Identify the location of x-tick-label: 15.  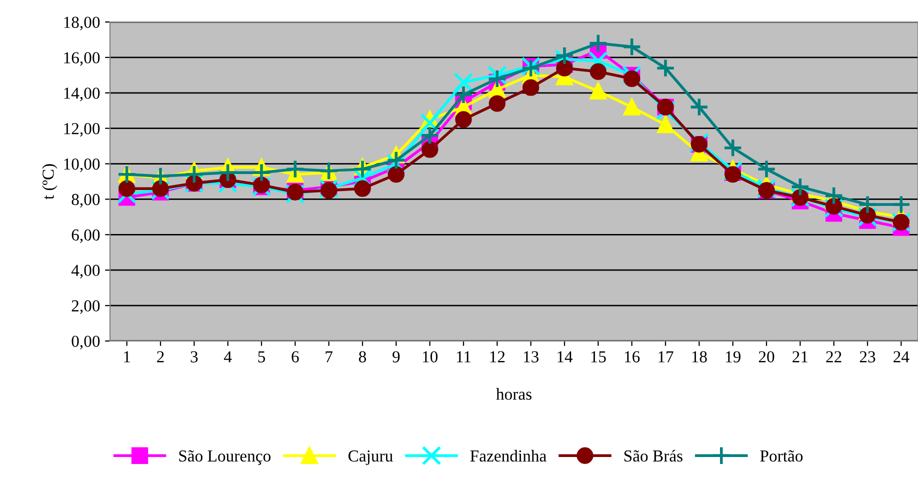
(598, 356).